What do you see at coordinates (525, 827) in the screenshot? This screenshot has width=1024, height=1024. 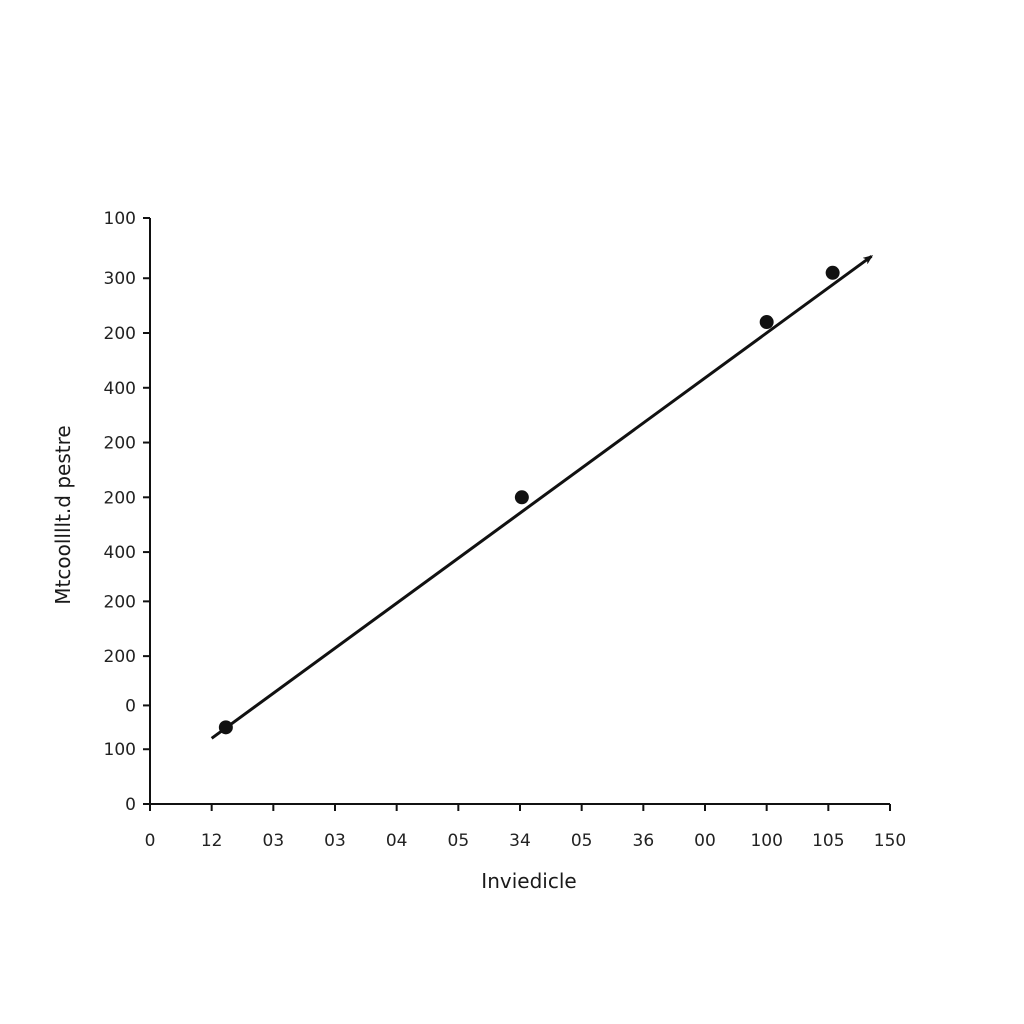 I see `x-axis-ticks: 0 12 03 03 04 05 34 05 36 00 100 105 150` at bounding box center [525, 827].